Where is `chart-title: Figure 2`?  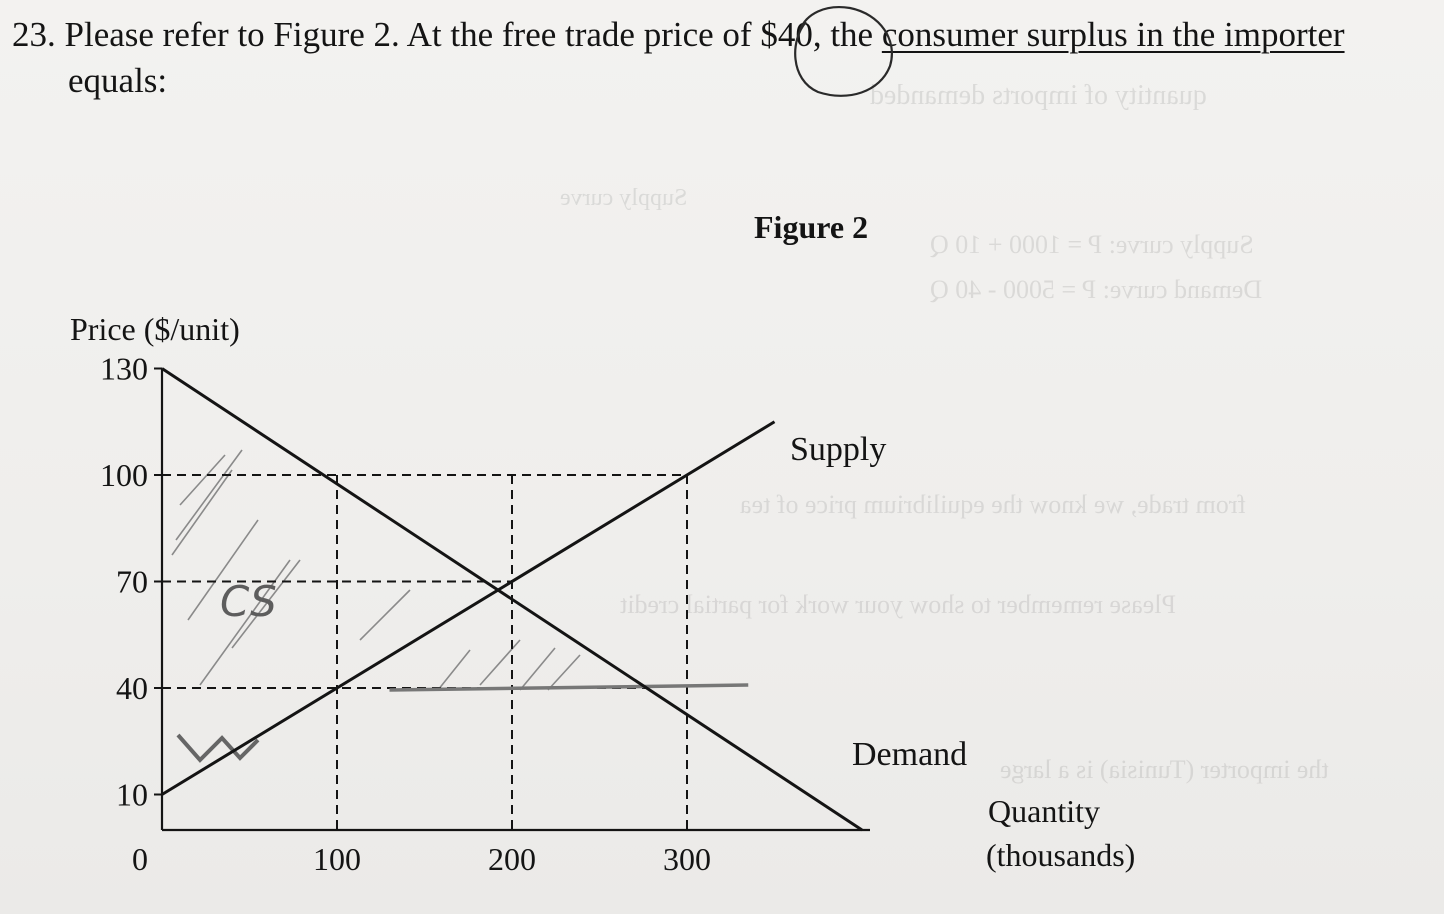 chart-title: Figure 2 is located at coordinates (811, 227).